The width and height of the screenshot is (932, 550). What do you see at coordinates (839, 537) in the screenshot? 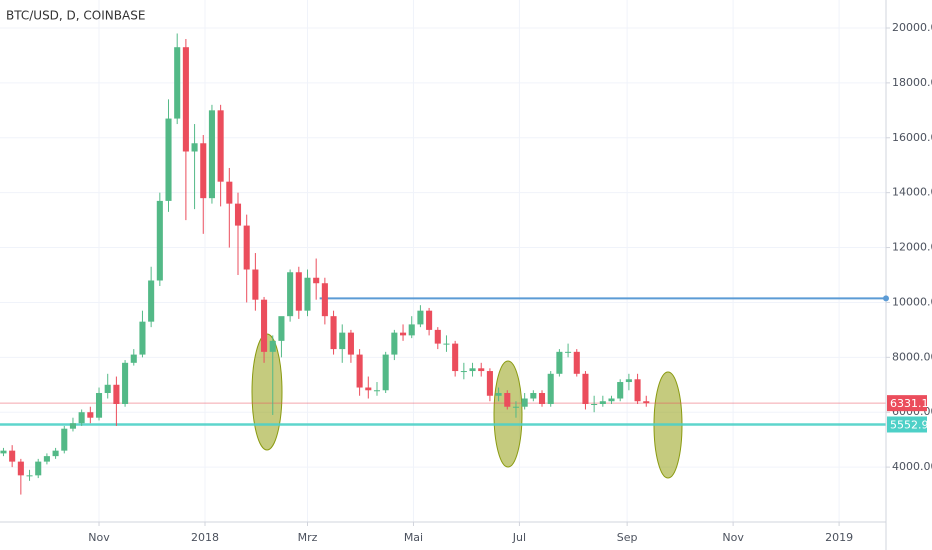
I see `x-tick-label: 2019` at bounding box center [839, 537].